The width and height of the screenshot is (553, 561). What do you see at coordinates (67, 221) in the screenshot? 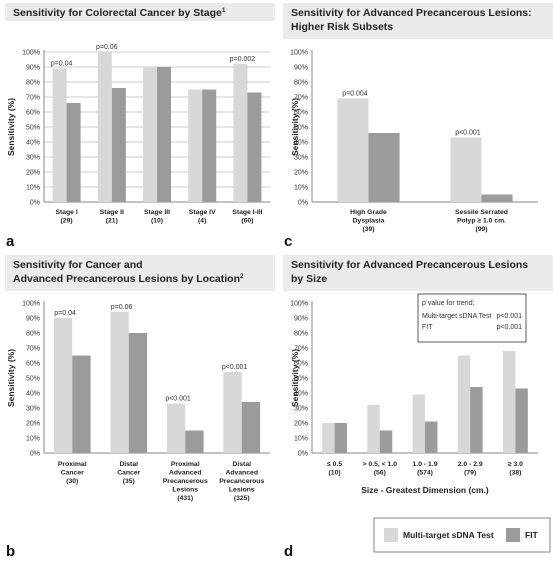
I see `x-category-label: (29)` at bounding box center [67, 221].